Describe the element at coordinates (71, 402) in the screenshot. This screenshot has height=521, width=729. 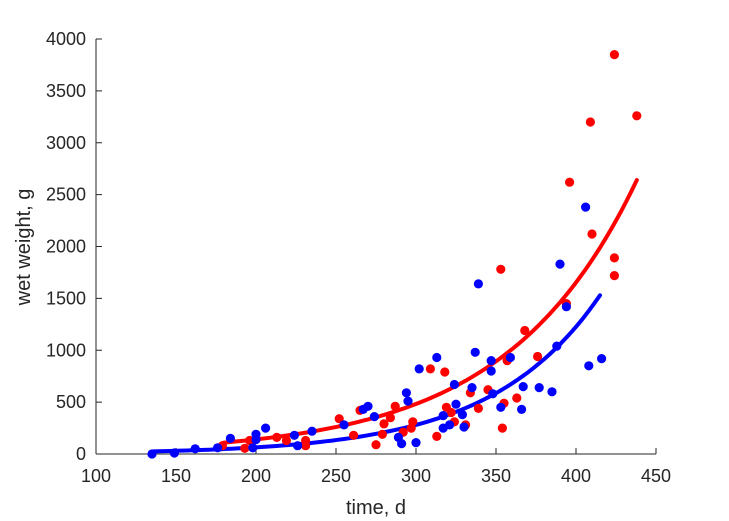
I see `y-tick-label: 500` at that location.